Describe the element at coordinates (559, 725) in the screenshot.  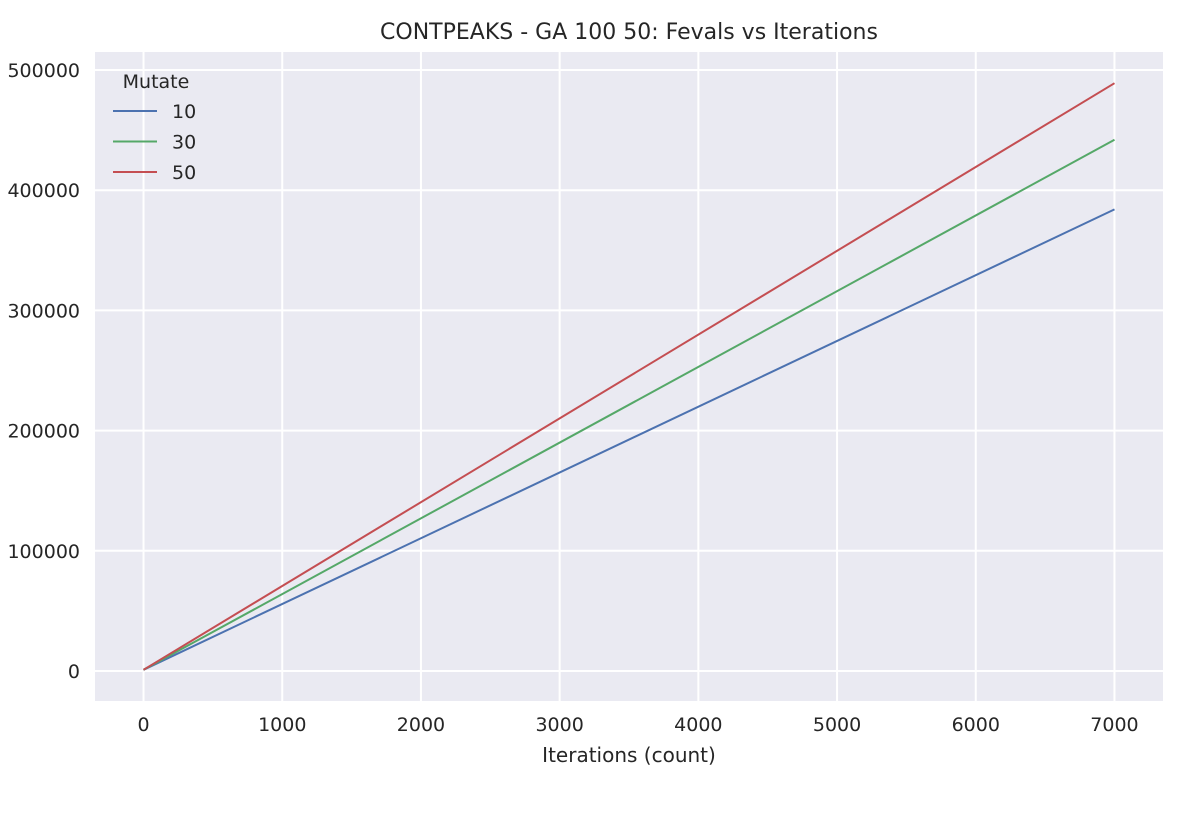
I see `x-tick-label: 3000` at that location.